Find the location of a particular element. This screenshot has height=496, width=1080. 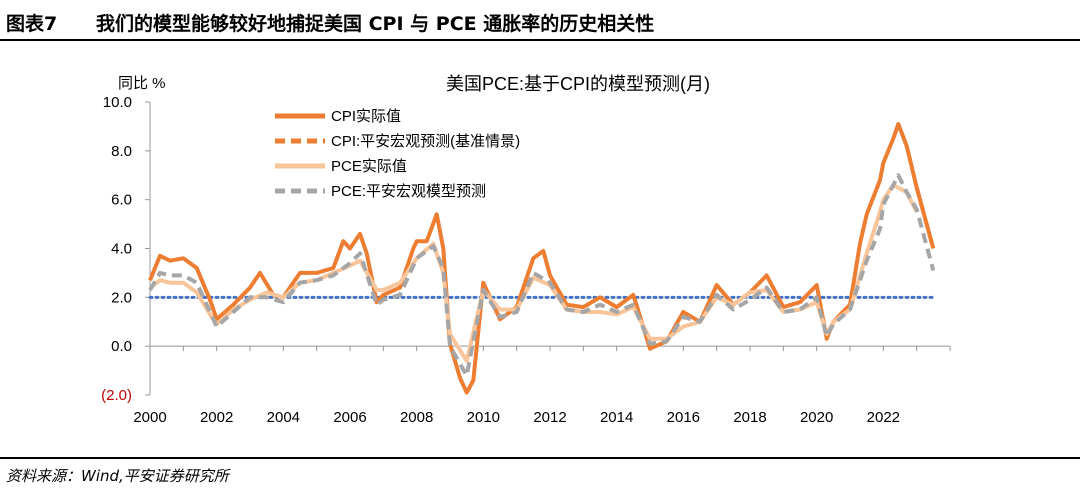

y-tick-label: 6.0 is located at coordinates (121, 200).